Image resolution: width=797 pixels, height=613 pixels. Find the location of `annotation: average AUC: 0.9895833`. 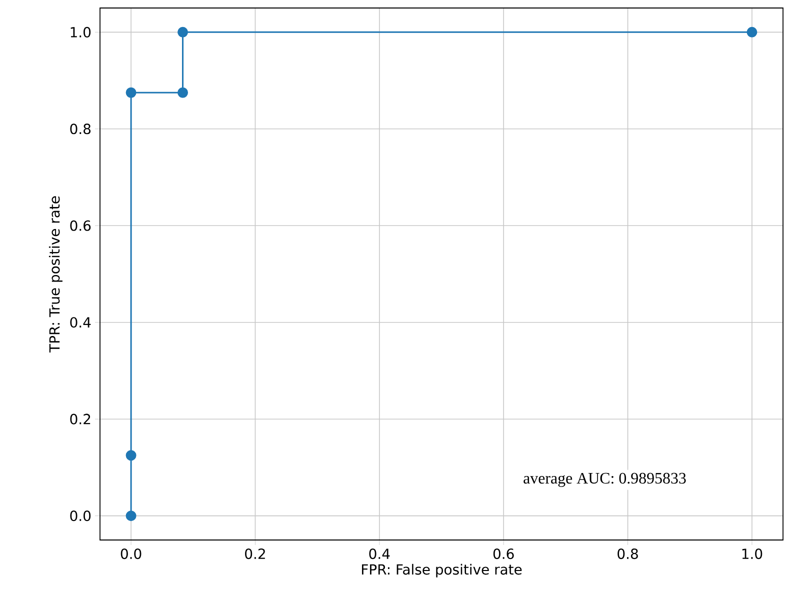

annotation: average AUC: 0.9895833 is located at coordinates (605, 479).